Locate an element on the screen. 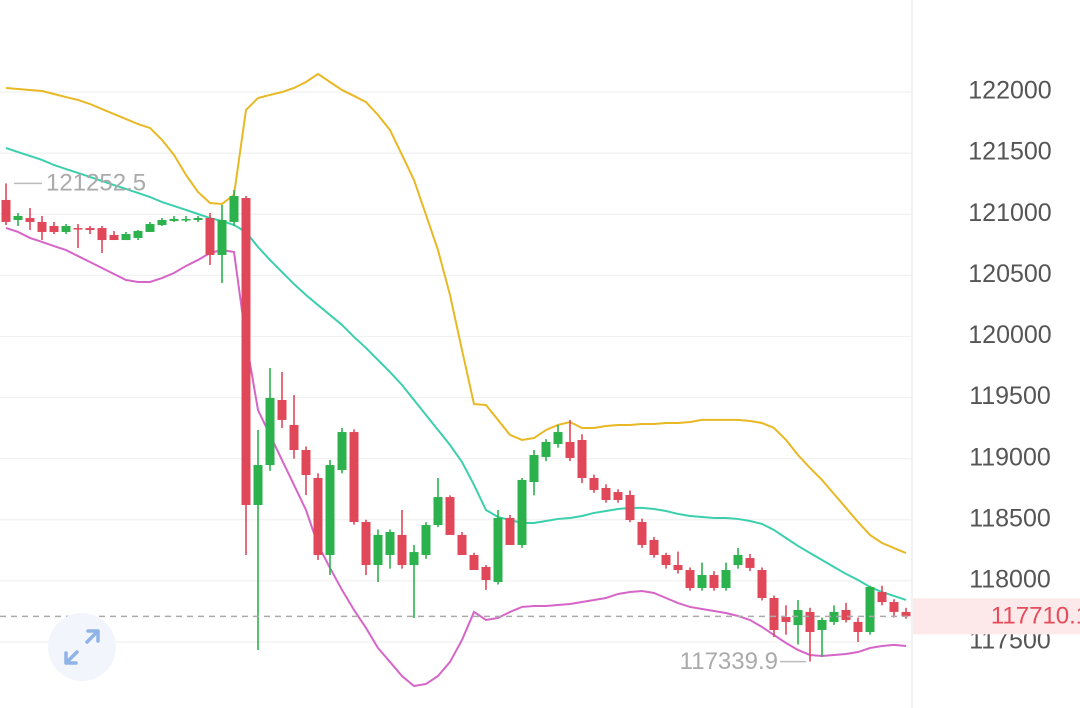  last-price-label: 117710.1 is located at coordinates (1035, 616).